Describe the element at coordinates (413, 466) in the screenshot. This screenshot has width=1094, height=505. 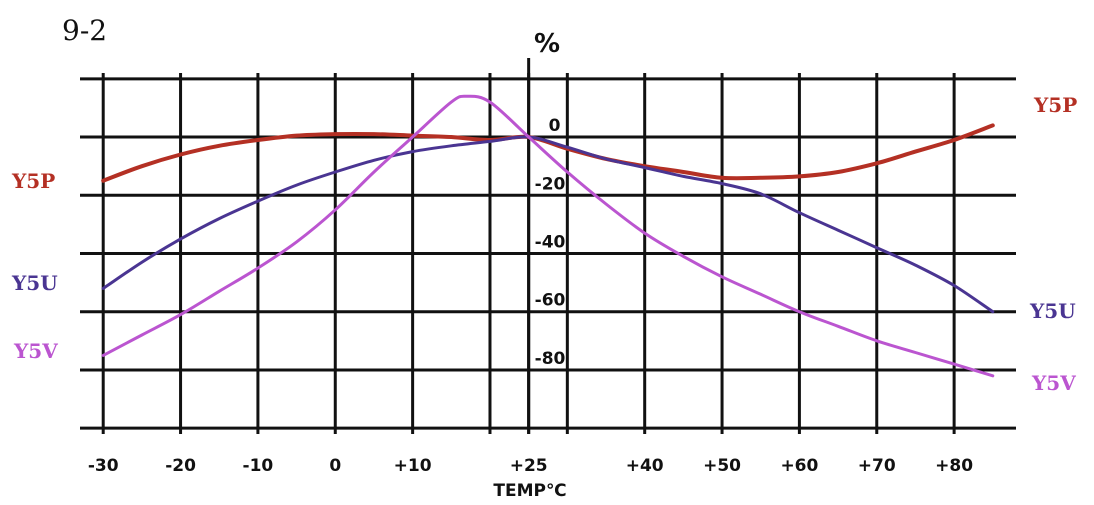
I see `x-tick-label: +10` at that location.